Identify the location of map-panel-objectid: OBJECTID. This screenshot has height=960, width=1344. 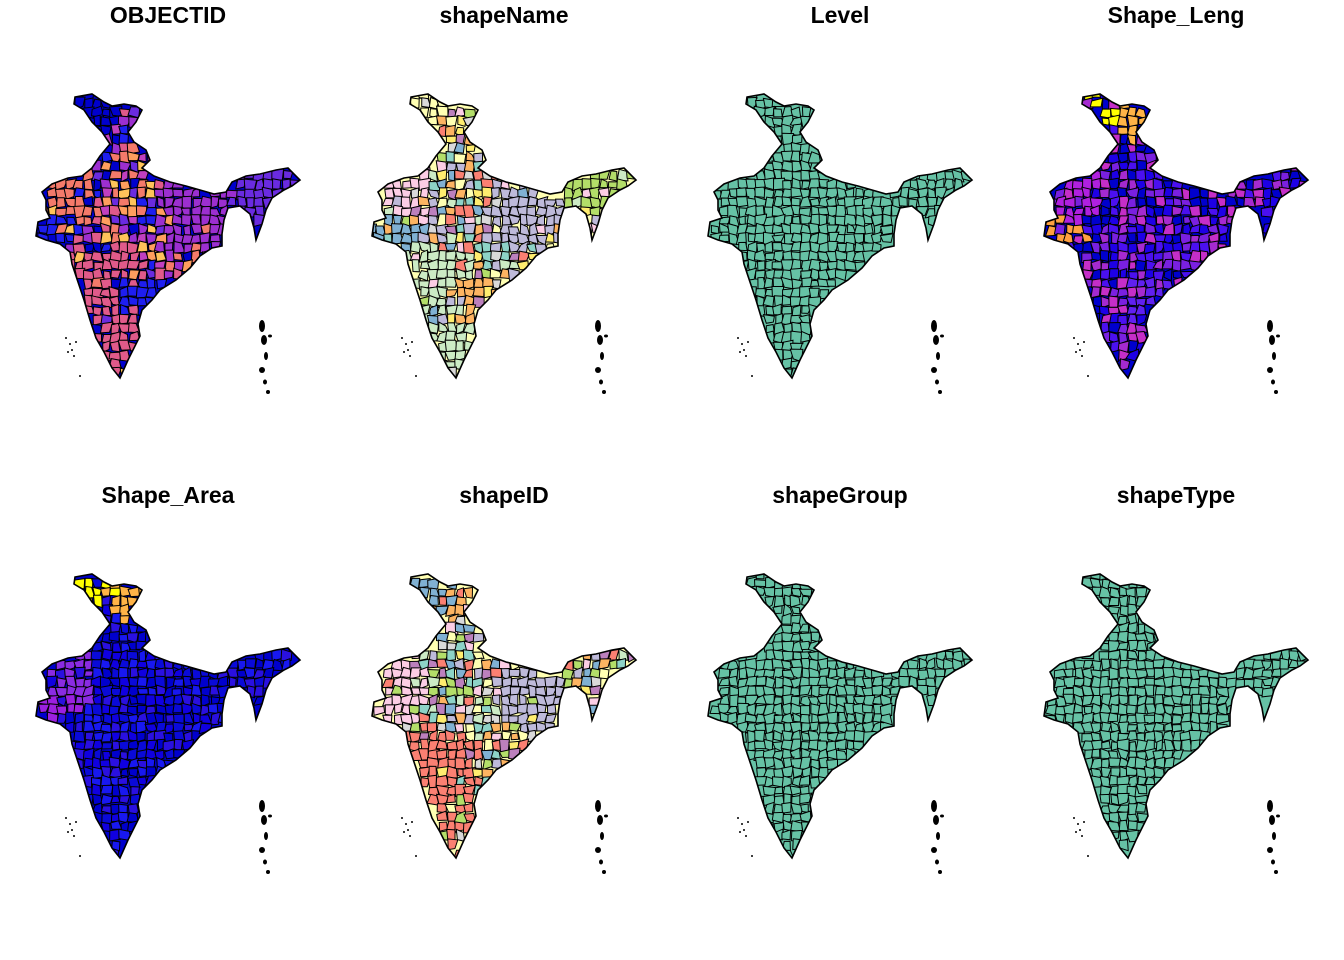
(168, 240).